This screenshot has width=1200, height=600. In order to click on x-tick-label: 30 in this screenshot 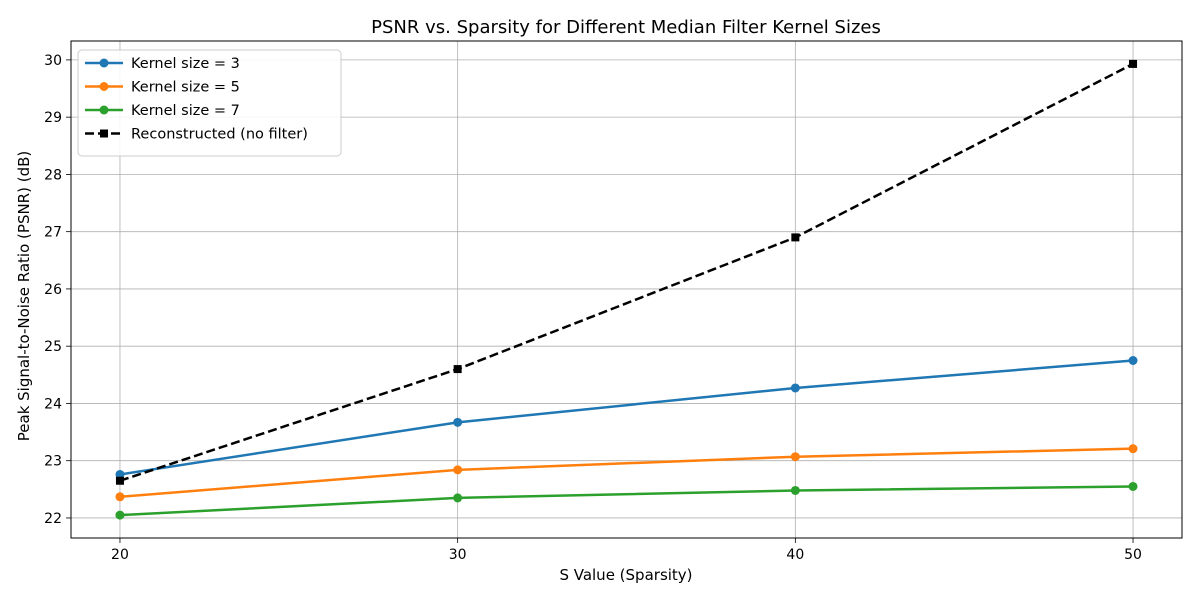, I will do `click(458, 555)`.